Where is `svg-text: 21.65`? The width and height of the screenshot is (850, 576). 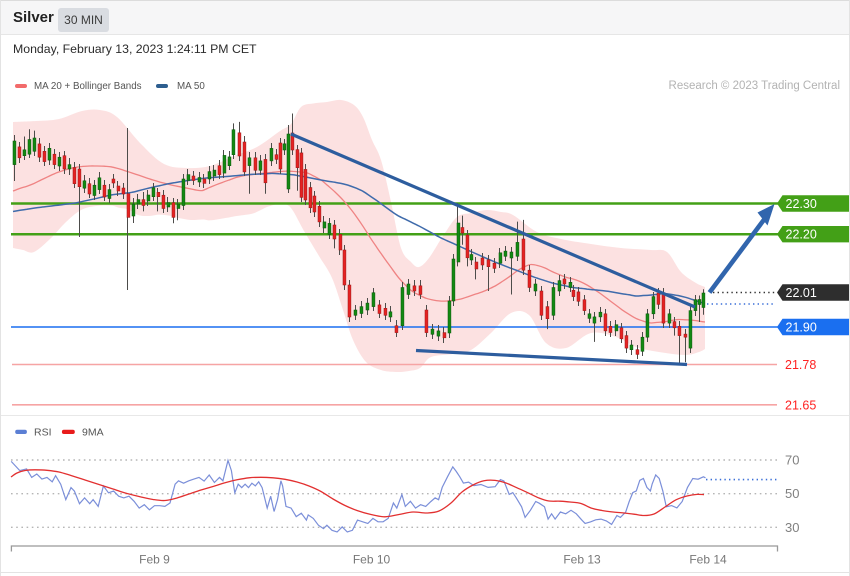 svg-text: 21.65 is located at coordinates (800, 406).